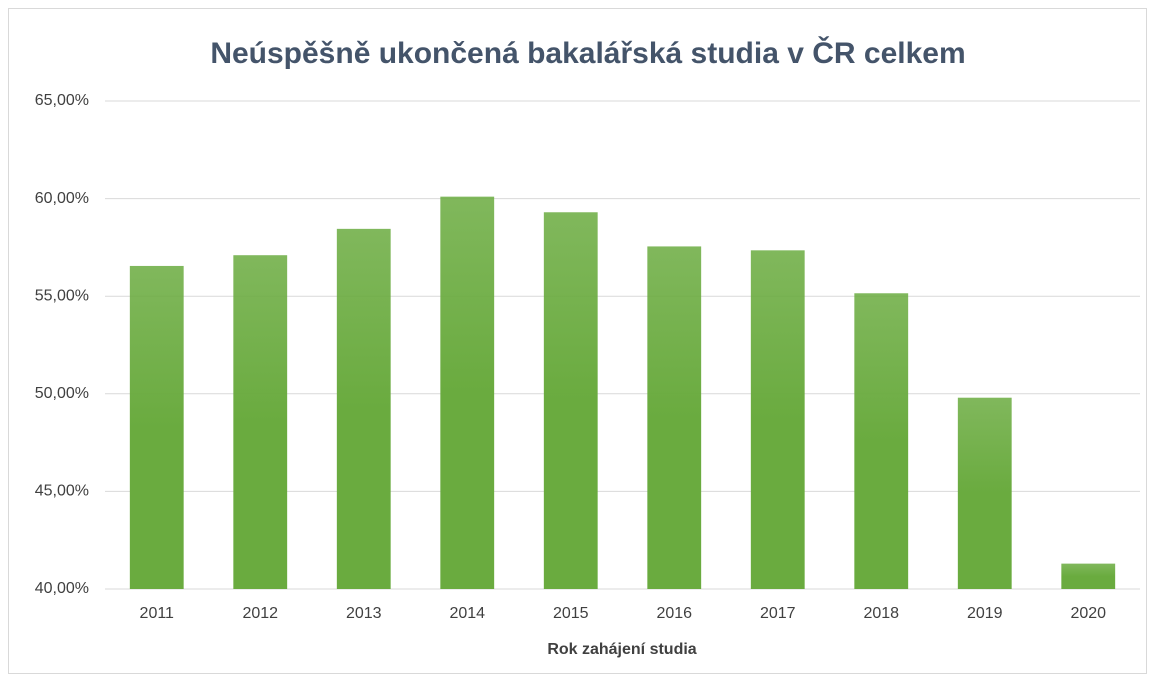 The image size is (1155, 682). Describe the element at coordinates (62, 588) in the screenshot. I see `y-tick-label: 40,00%` at that location.